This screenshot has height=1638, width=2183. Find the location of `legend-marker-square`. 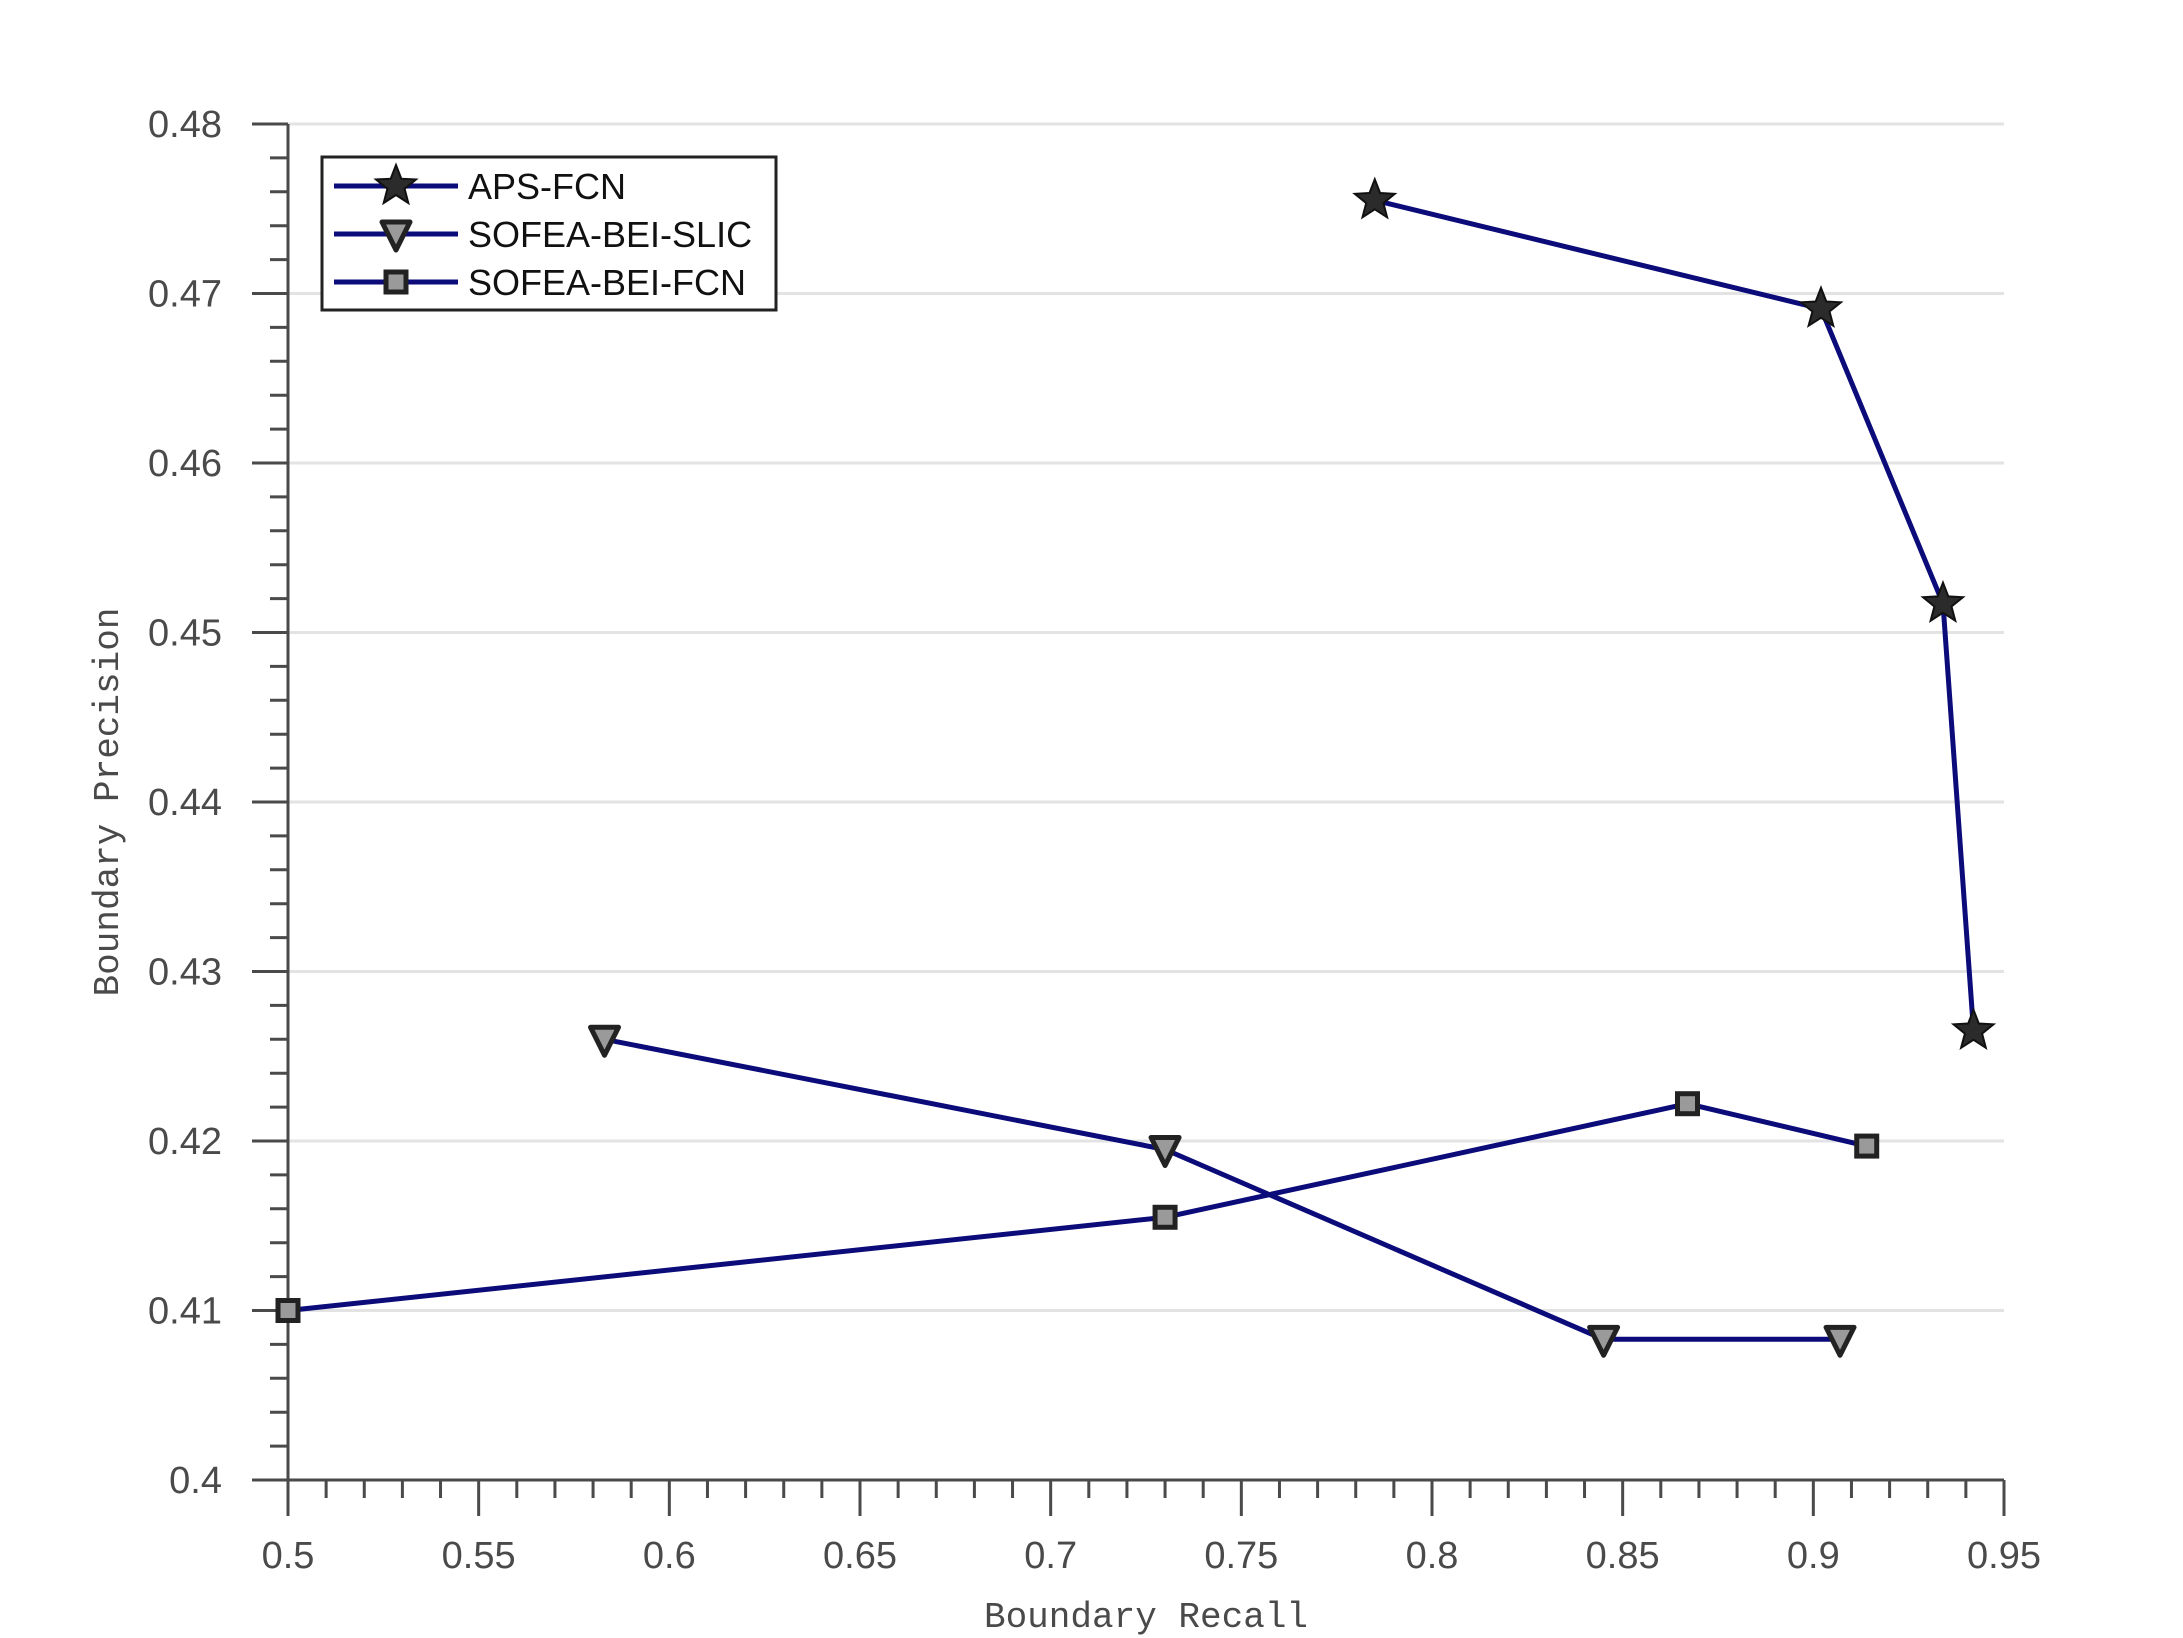

legend-marker-square is located at coordinates (396, 282).